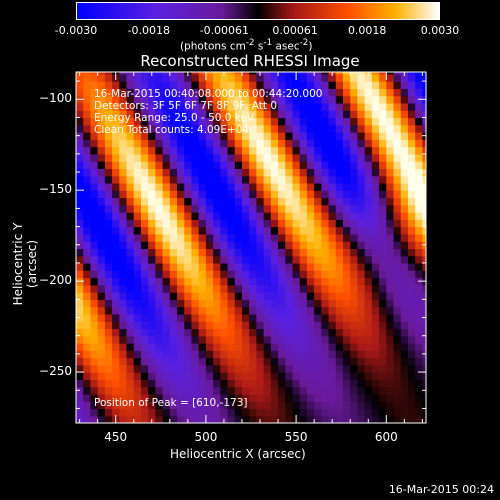 The width and height of the screenshot is (500, 500). What do you see at coordinates (55, 280) in the screenshot?
I see `y-tick-label: −200` at bounding box center [55, 280].